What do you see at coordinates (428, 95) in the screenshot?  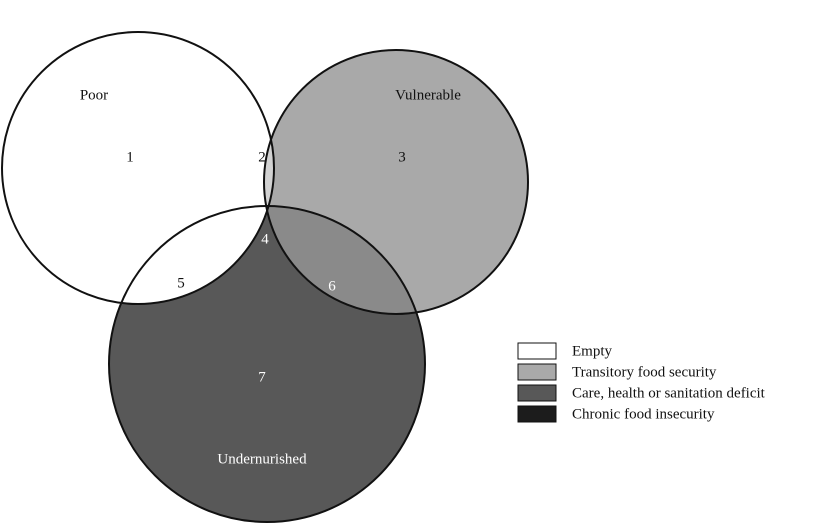 I see `set-label: Vulnerable` at bounding box center [428, 95].